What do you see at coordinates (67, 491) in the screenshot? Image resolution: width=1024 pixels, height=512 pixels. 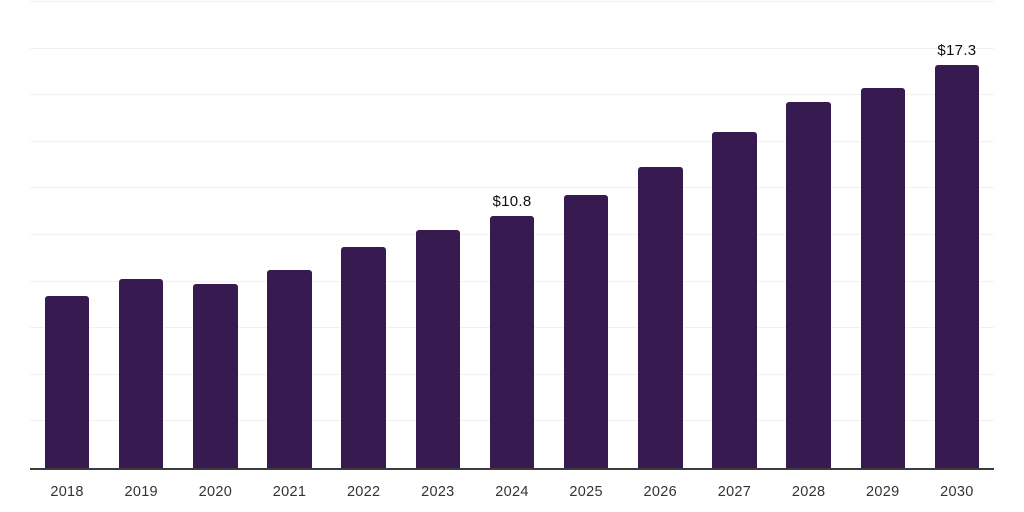 I see `x-tick-label-2018: 2018` at bounding box center [67, 491].